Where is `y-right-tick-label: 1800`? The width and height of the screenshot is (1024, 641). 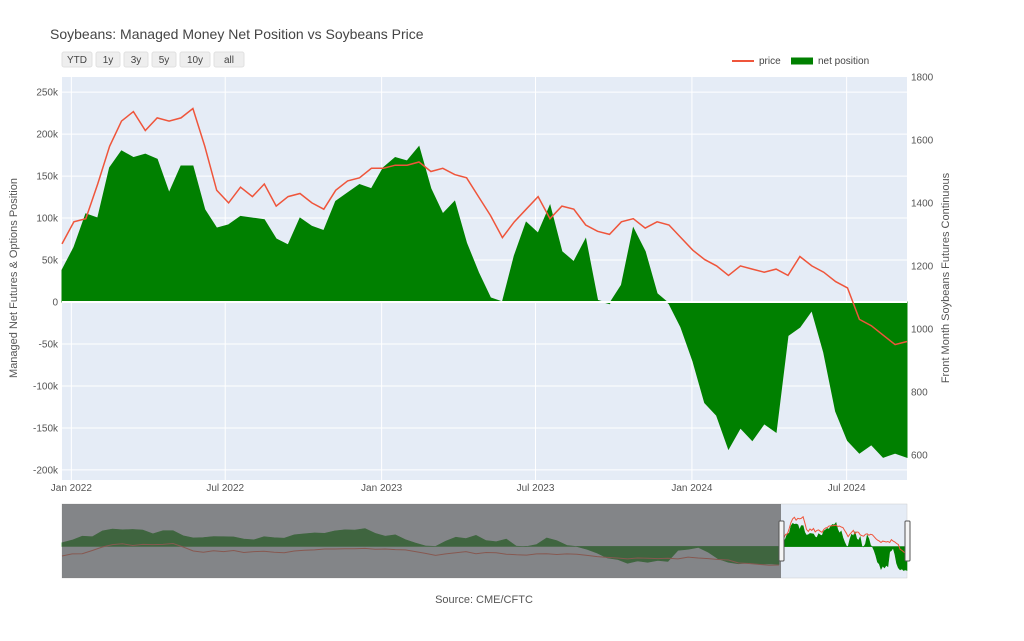 y-right-tick-label: 1800 is located at coordinates (922, 78).